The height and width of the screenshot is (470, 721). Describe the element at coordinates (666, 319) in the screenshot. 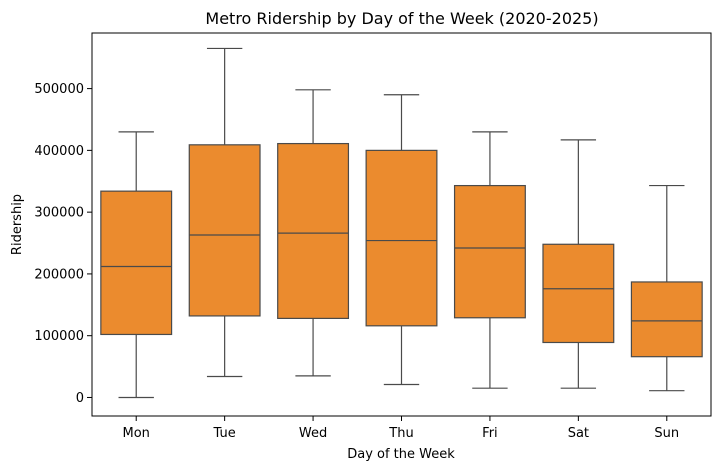

I see `box-sun` at that location.